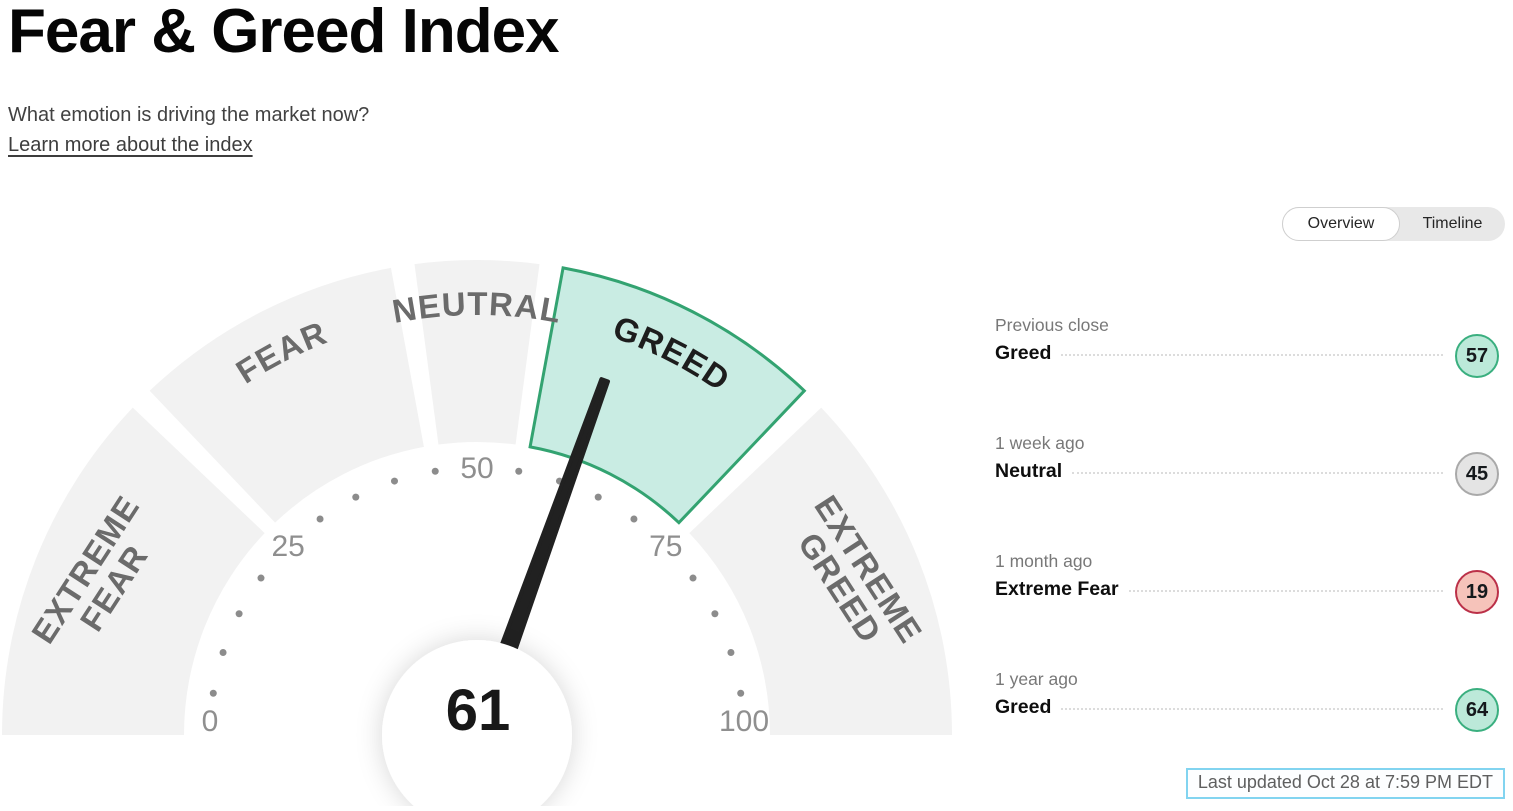  What do you see at coordinates (820, 571) in the screenshot?
I see `gauge-segment-extreme-greed` at bounding box center [820, 571].